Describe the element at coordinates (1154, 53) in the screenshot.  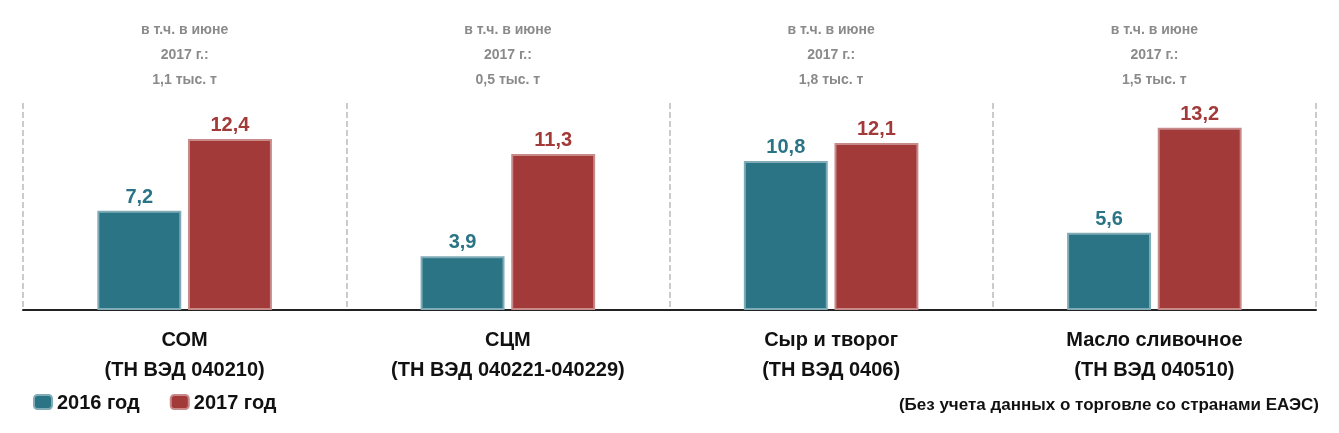
I see `text: в т.ч. в июне 2017 г.: 1,5 тыс. т` at that location.